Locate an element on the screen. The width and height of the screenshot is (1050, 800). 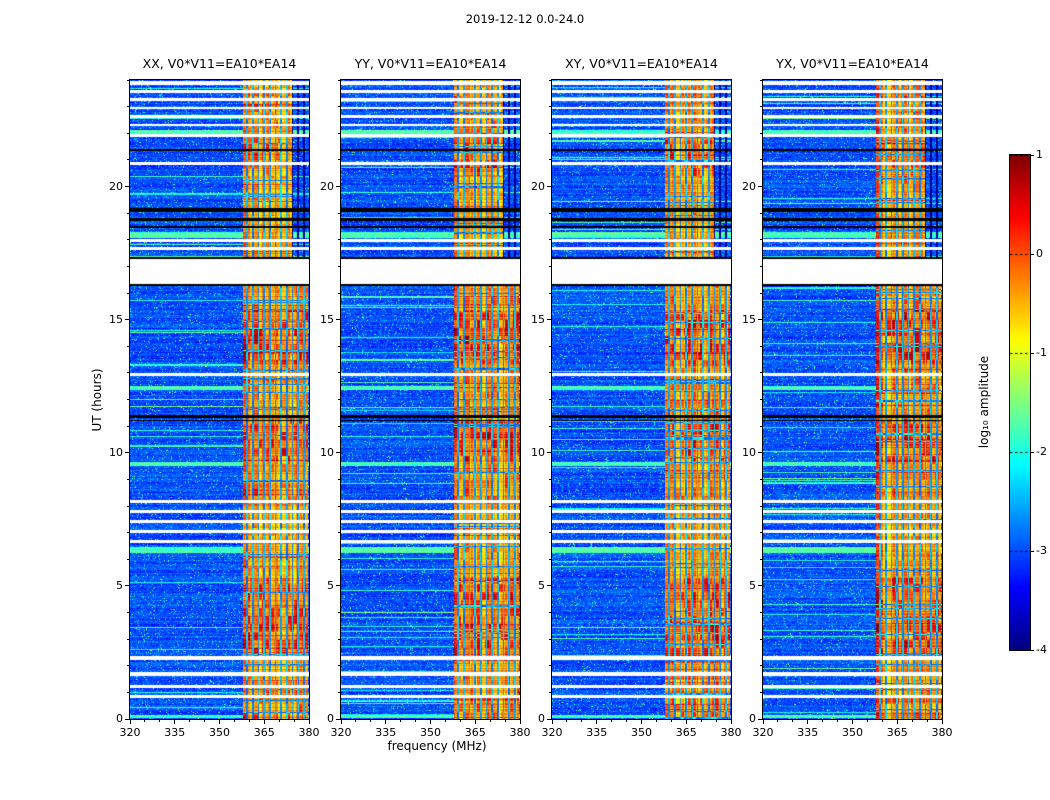
colorbar-canvas is located at coordinates (1020, 402).